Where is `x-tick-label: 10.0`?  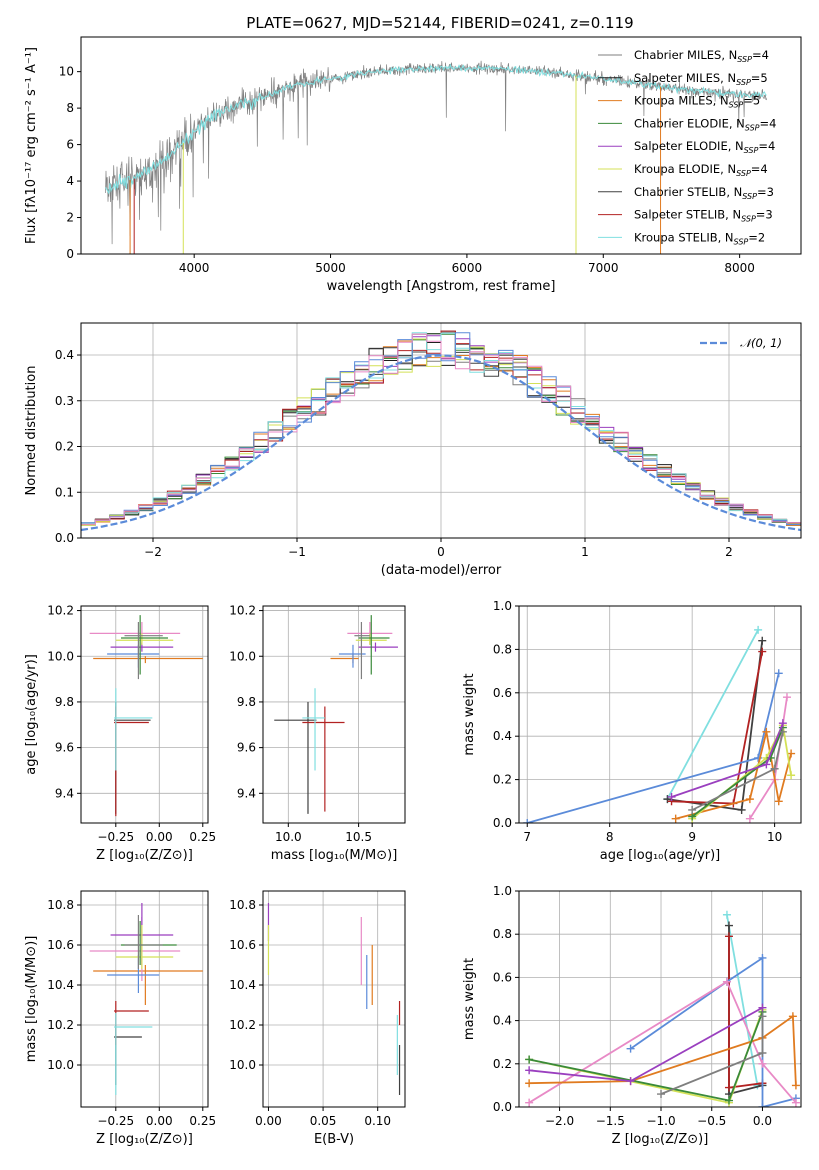 x-tick-label: 10.0 is located at coordinates (288, 837).